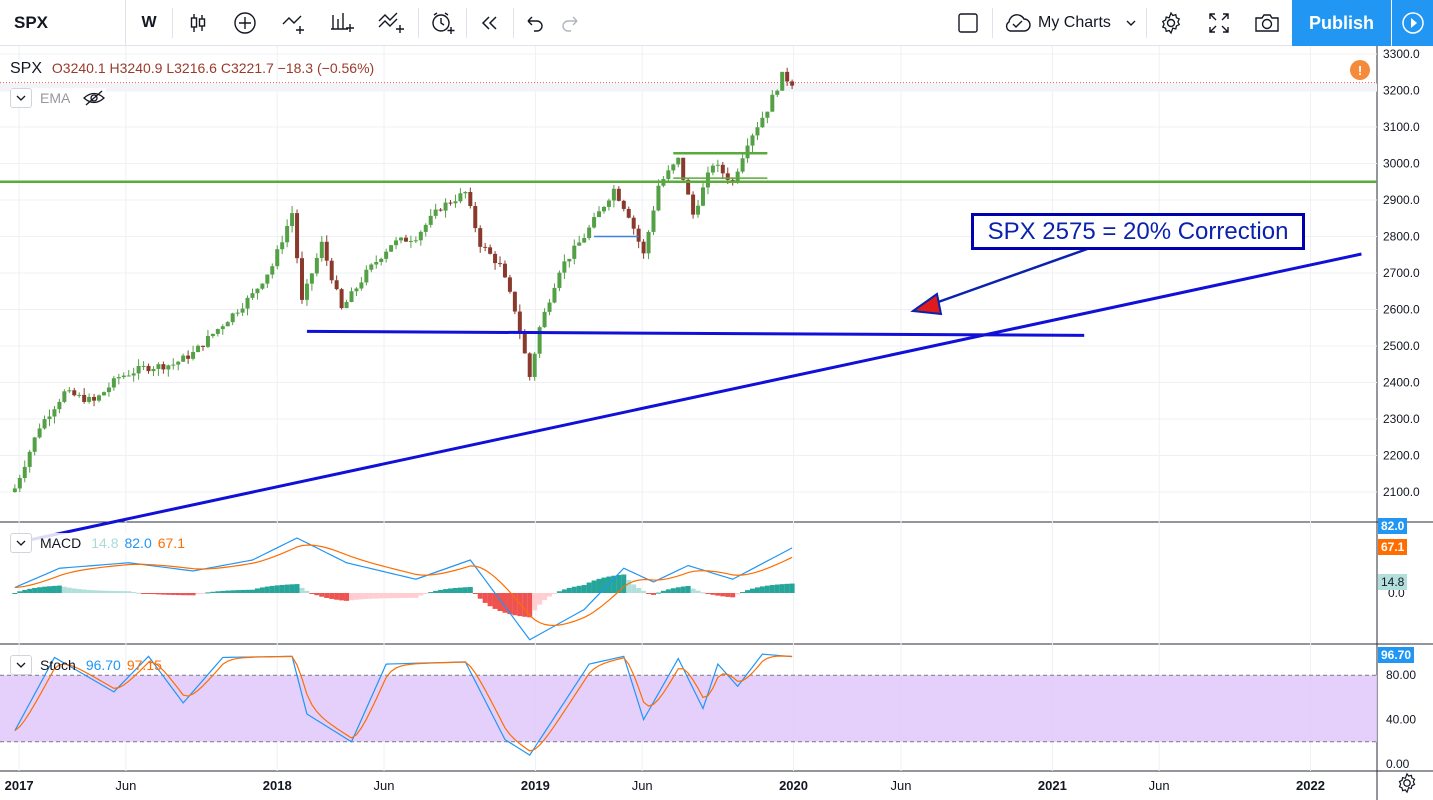 The image size is (1433, 800). What do you see at coordinates (198, 23) in the screenshot?
I see `candle-type-button` at bounding box center [198, 23].